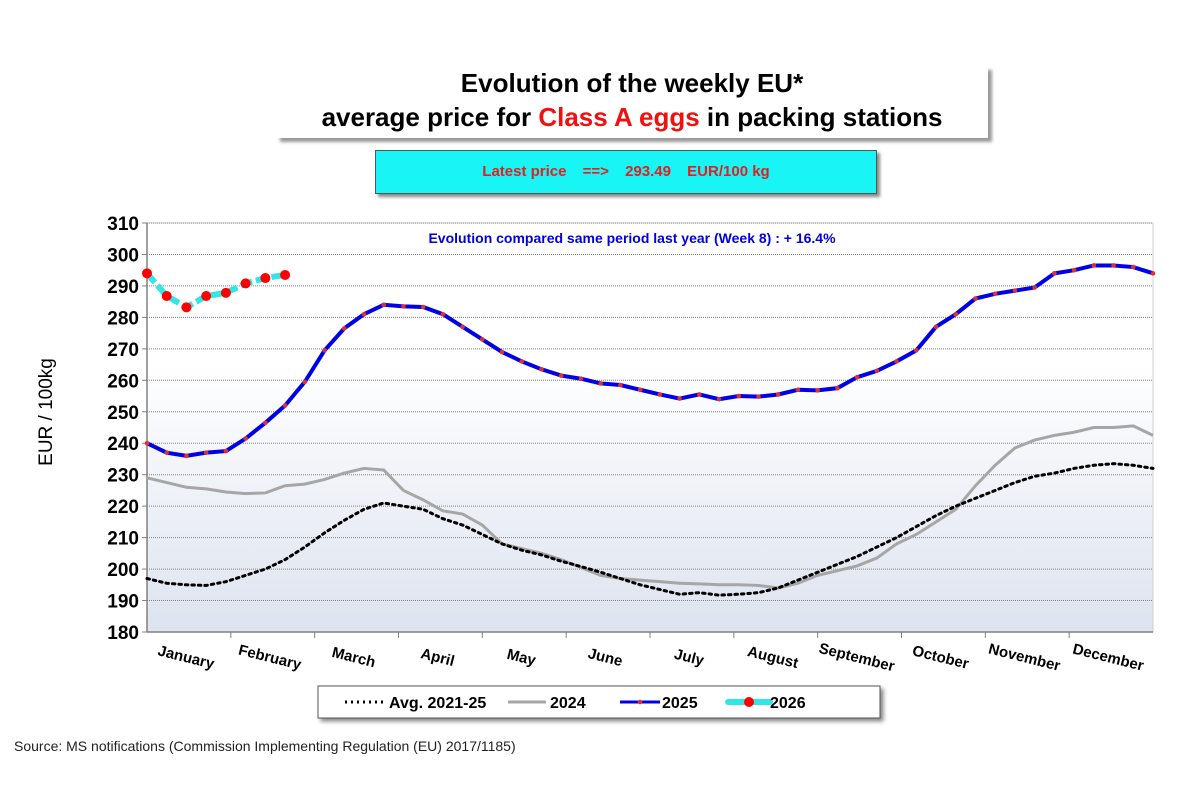 Image resolution: width=1200 pixels, height=800 pixels. Describe the element at coordinates (568, 703) in the screenshot. I see `legend-label: 2024` at that location.